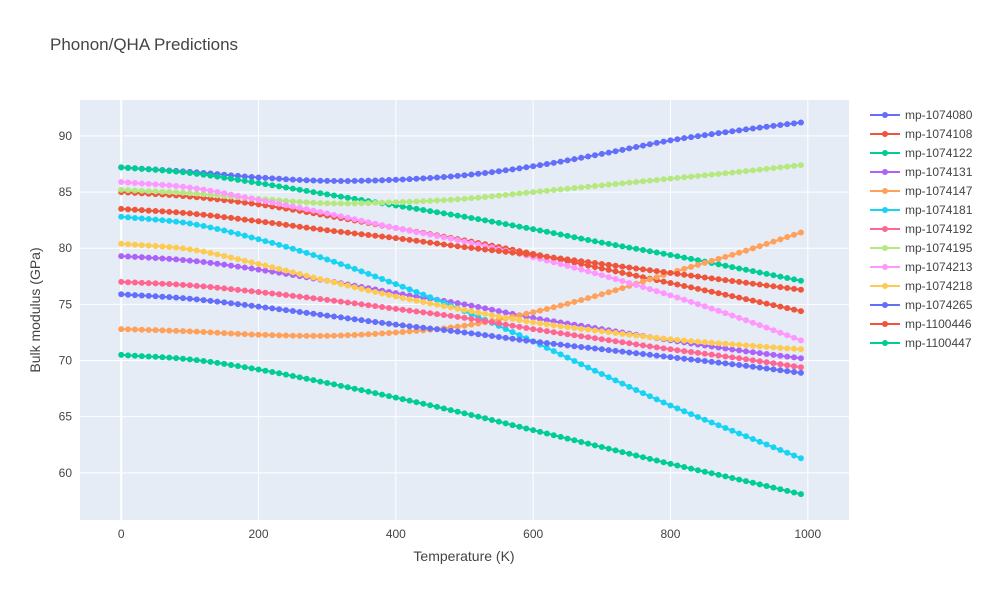 The width and height of the screenshot is (1000, 600). Describe the element at coordinates (921, 115) in the screenshot. I see `legend-item: mp-1074080` at that location.